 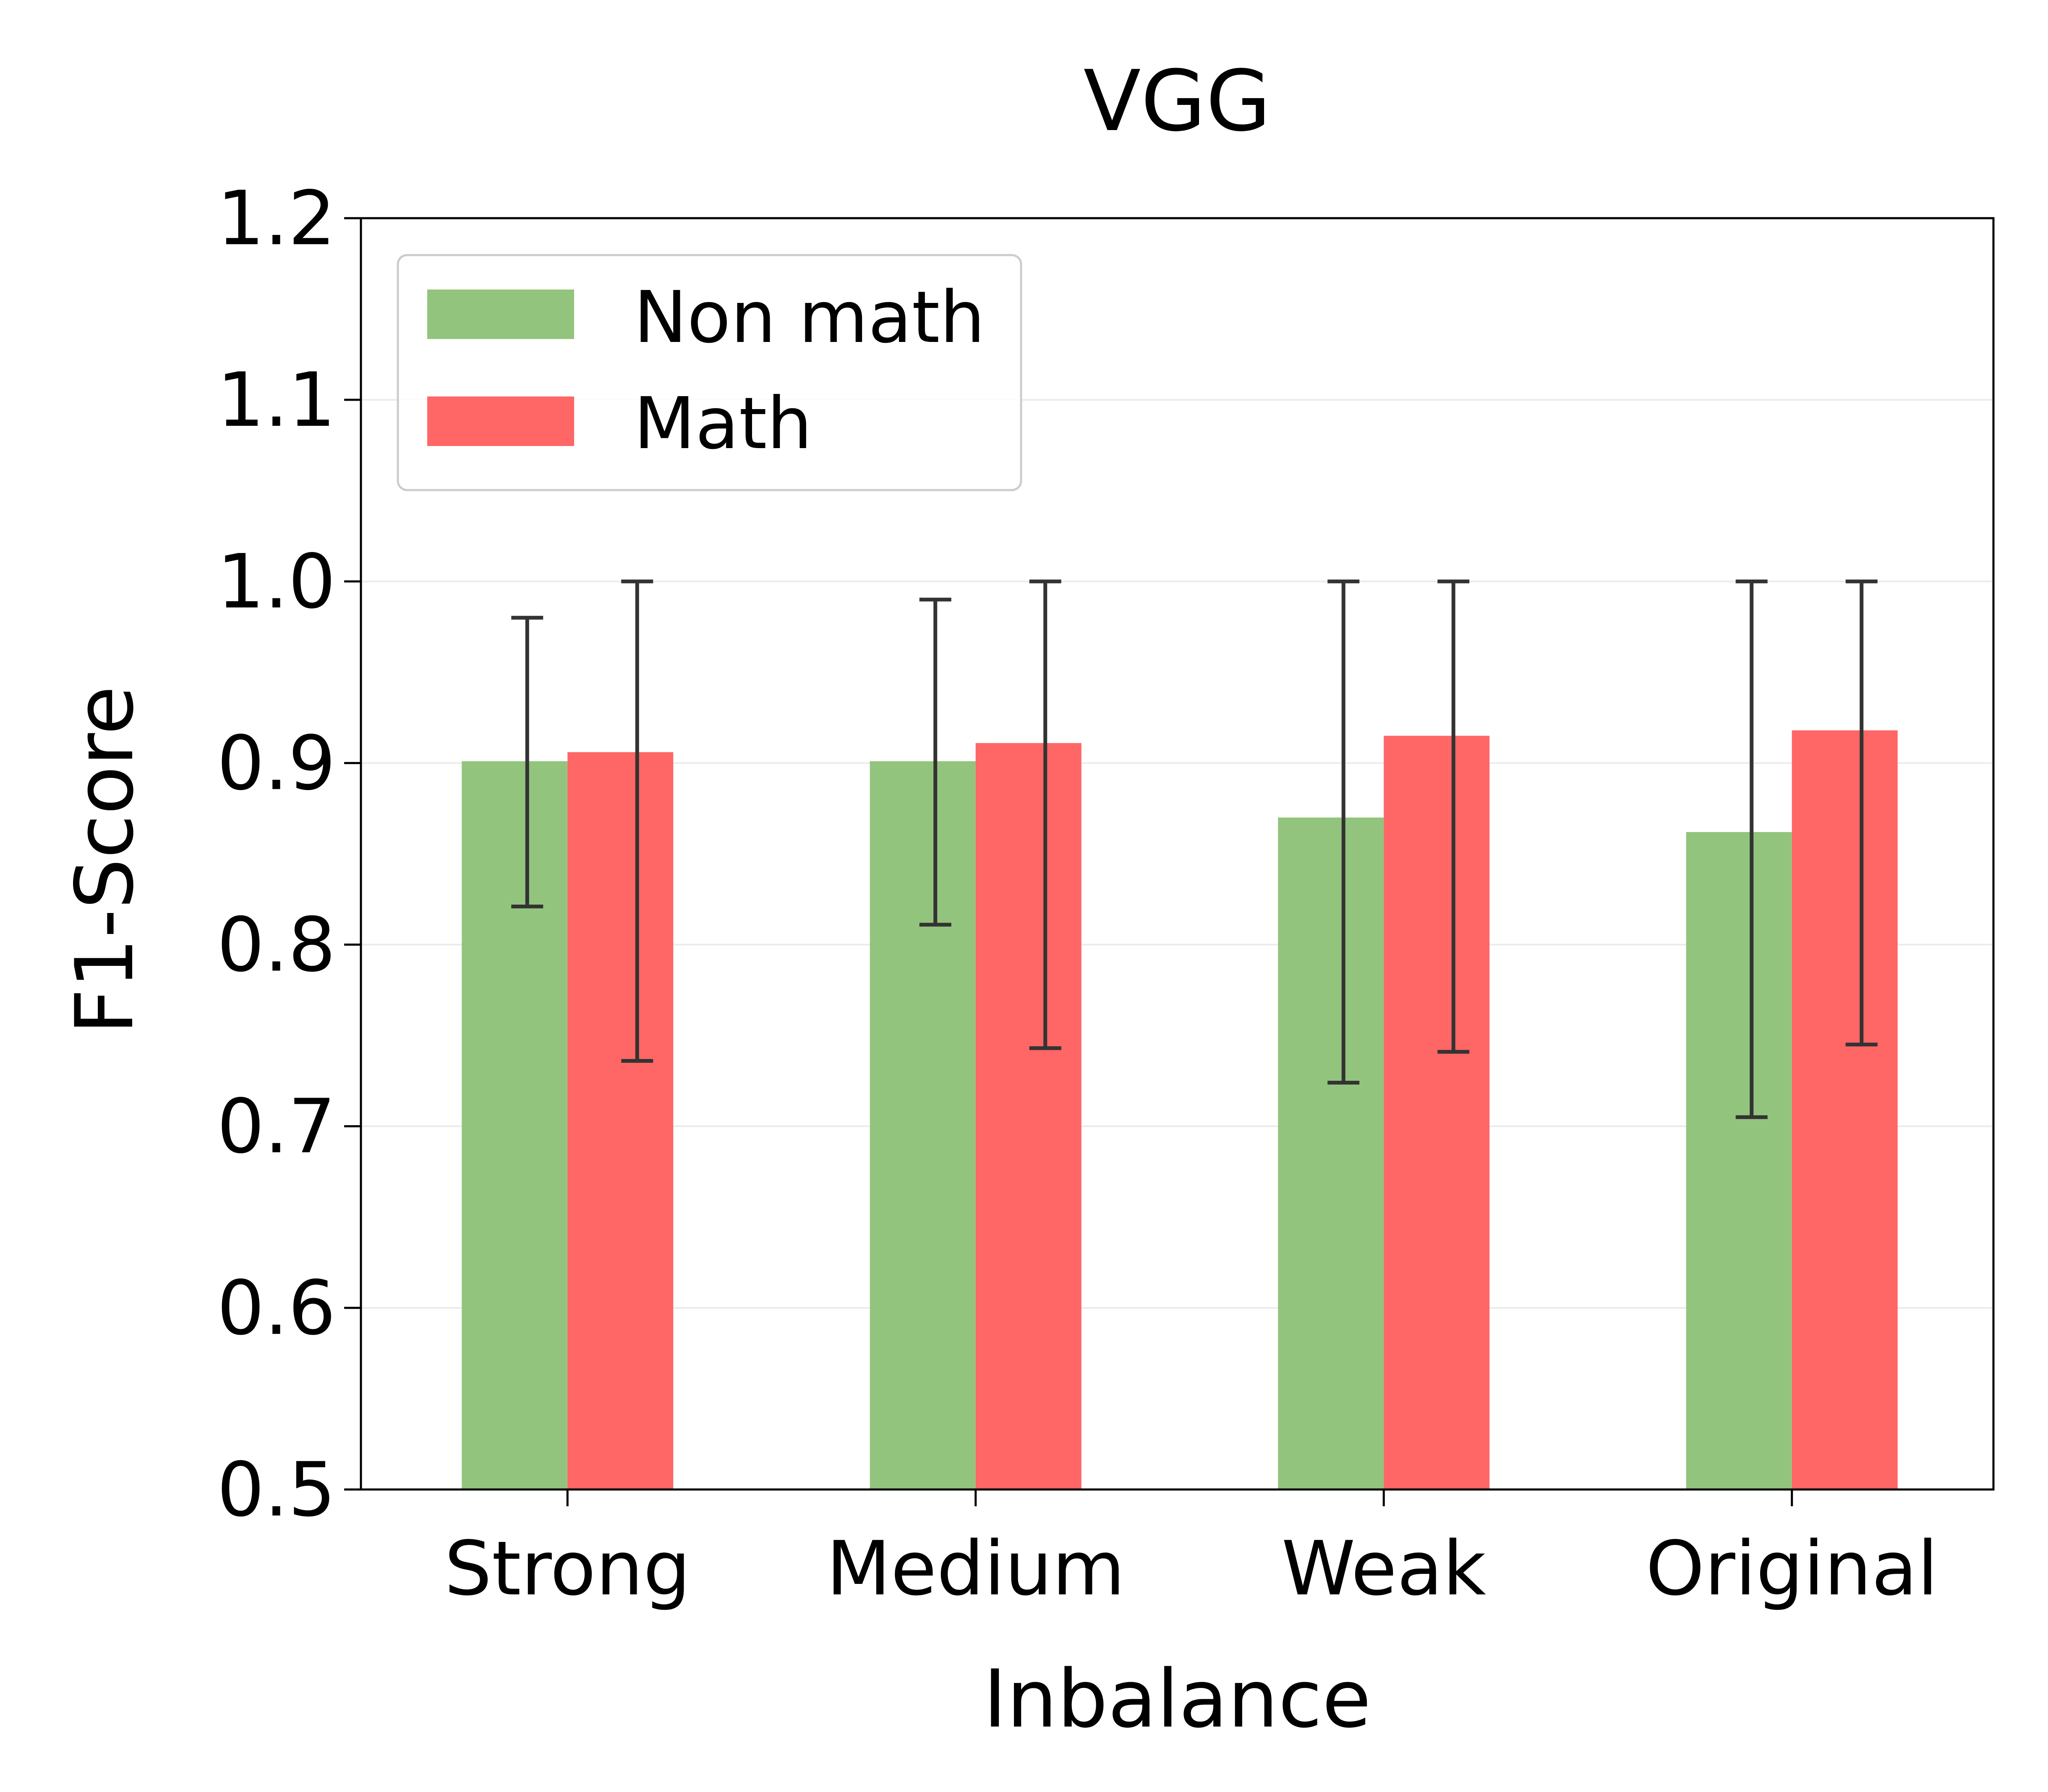 What do you see at coordinates (276, 1308) in the screenshot?
I see `y-tick-label: 0.6` at bounding box center [276, 1308].